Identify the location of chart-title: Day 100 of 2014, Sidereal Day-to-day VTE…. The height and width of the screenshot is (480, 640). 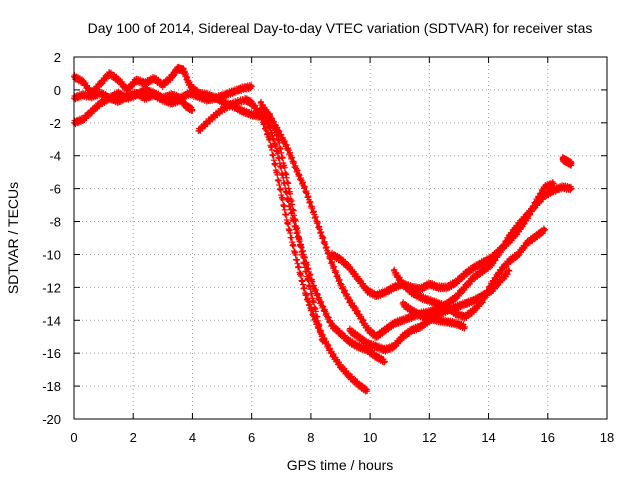
(340, 28).